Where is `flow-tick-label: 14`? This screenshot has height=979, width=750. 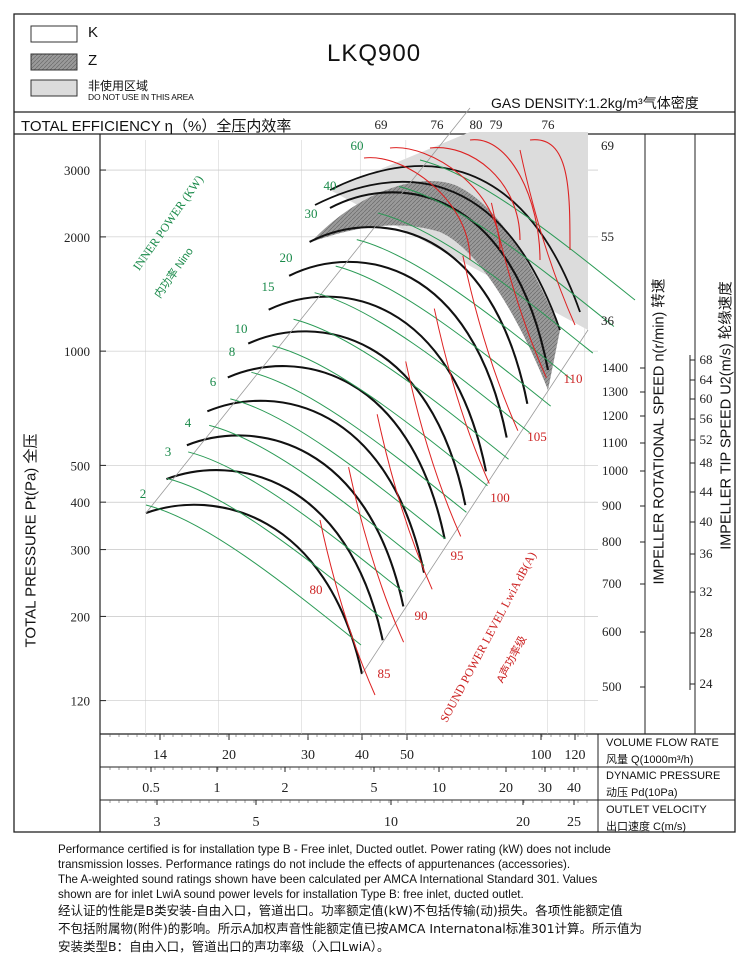 flow-tick-label: 14 is located at coordinates (160, 755).